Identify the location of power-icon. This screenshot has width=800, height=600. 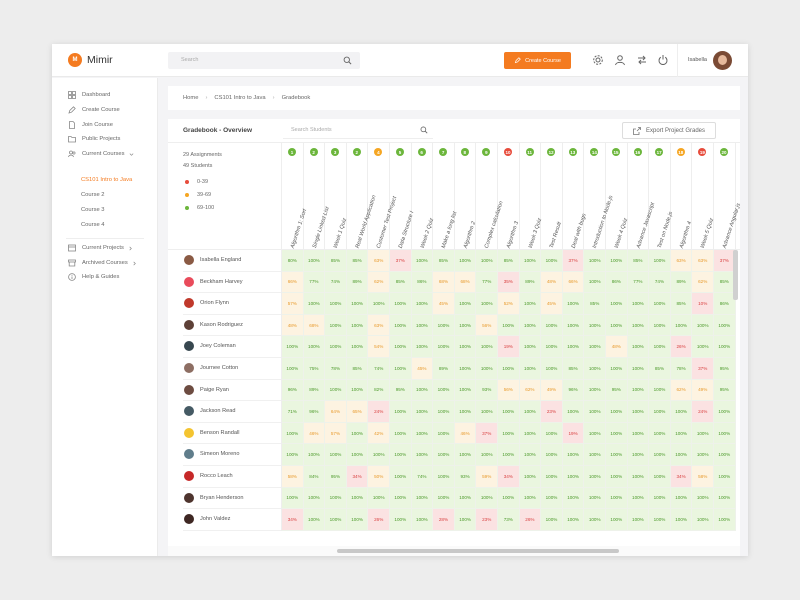
(663, 60).